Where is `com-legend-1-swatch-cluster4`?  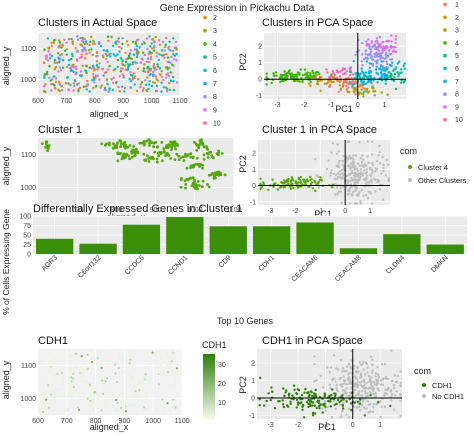 com-legend-1-swatch-cluster4 is located at coordinates (410, 167).